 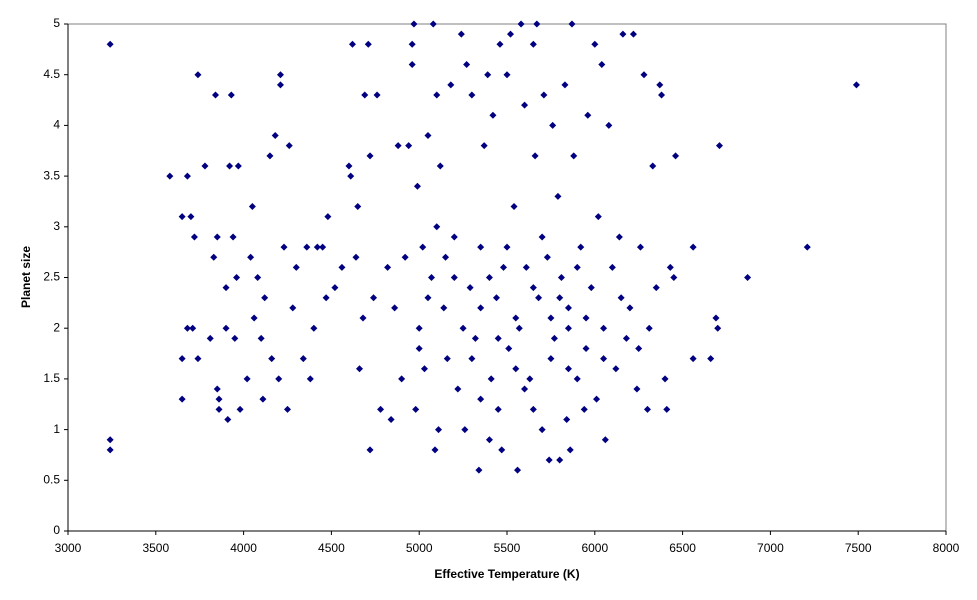 What do you see at coordinates (682, 548) in the screenshot?
I see `x-tick-label: 6500` at bounding box center [682, 548].